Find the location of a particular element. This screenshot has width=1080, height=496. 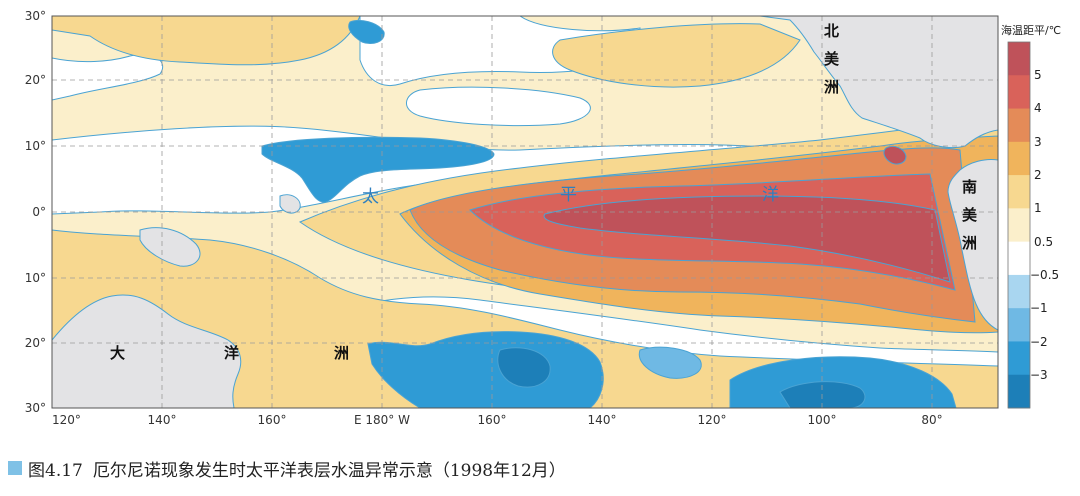

lon-label: 80° is located at coordinates (931, 420).